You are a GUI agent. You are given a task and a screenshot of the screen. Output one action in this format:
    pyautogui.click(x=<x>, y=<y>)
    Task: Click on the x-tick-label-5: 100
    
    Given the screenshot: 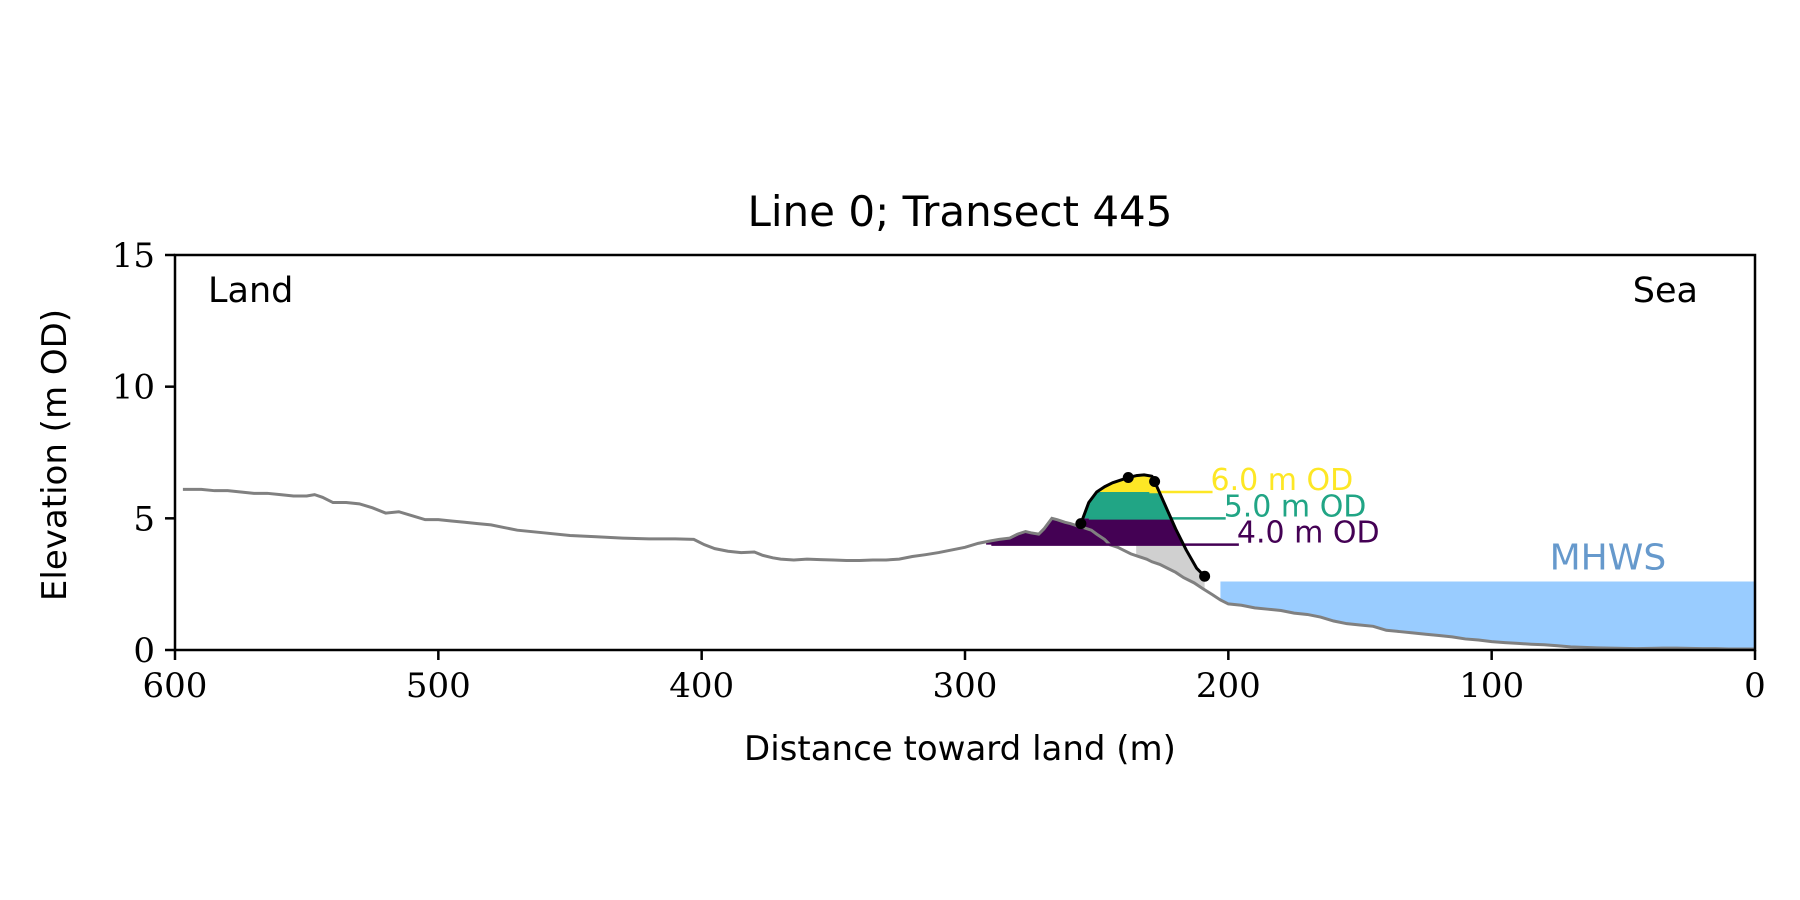 What is the action you would take?
    pyautogui.click(x=1491, y=686)
    